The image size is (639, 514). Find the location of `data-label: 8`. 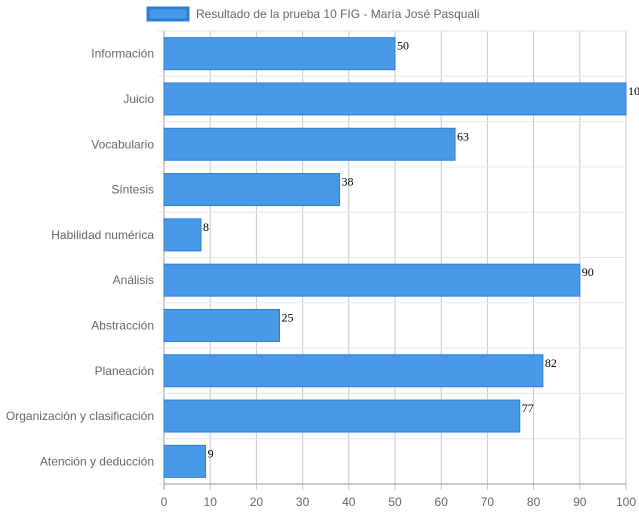

data-label: 8 is located at coordinates (206, 227).